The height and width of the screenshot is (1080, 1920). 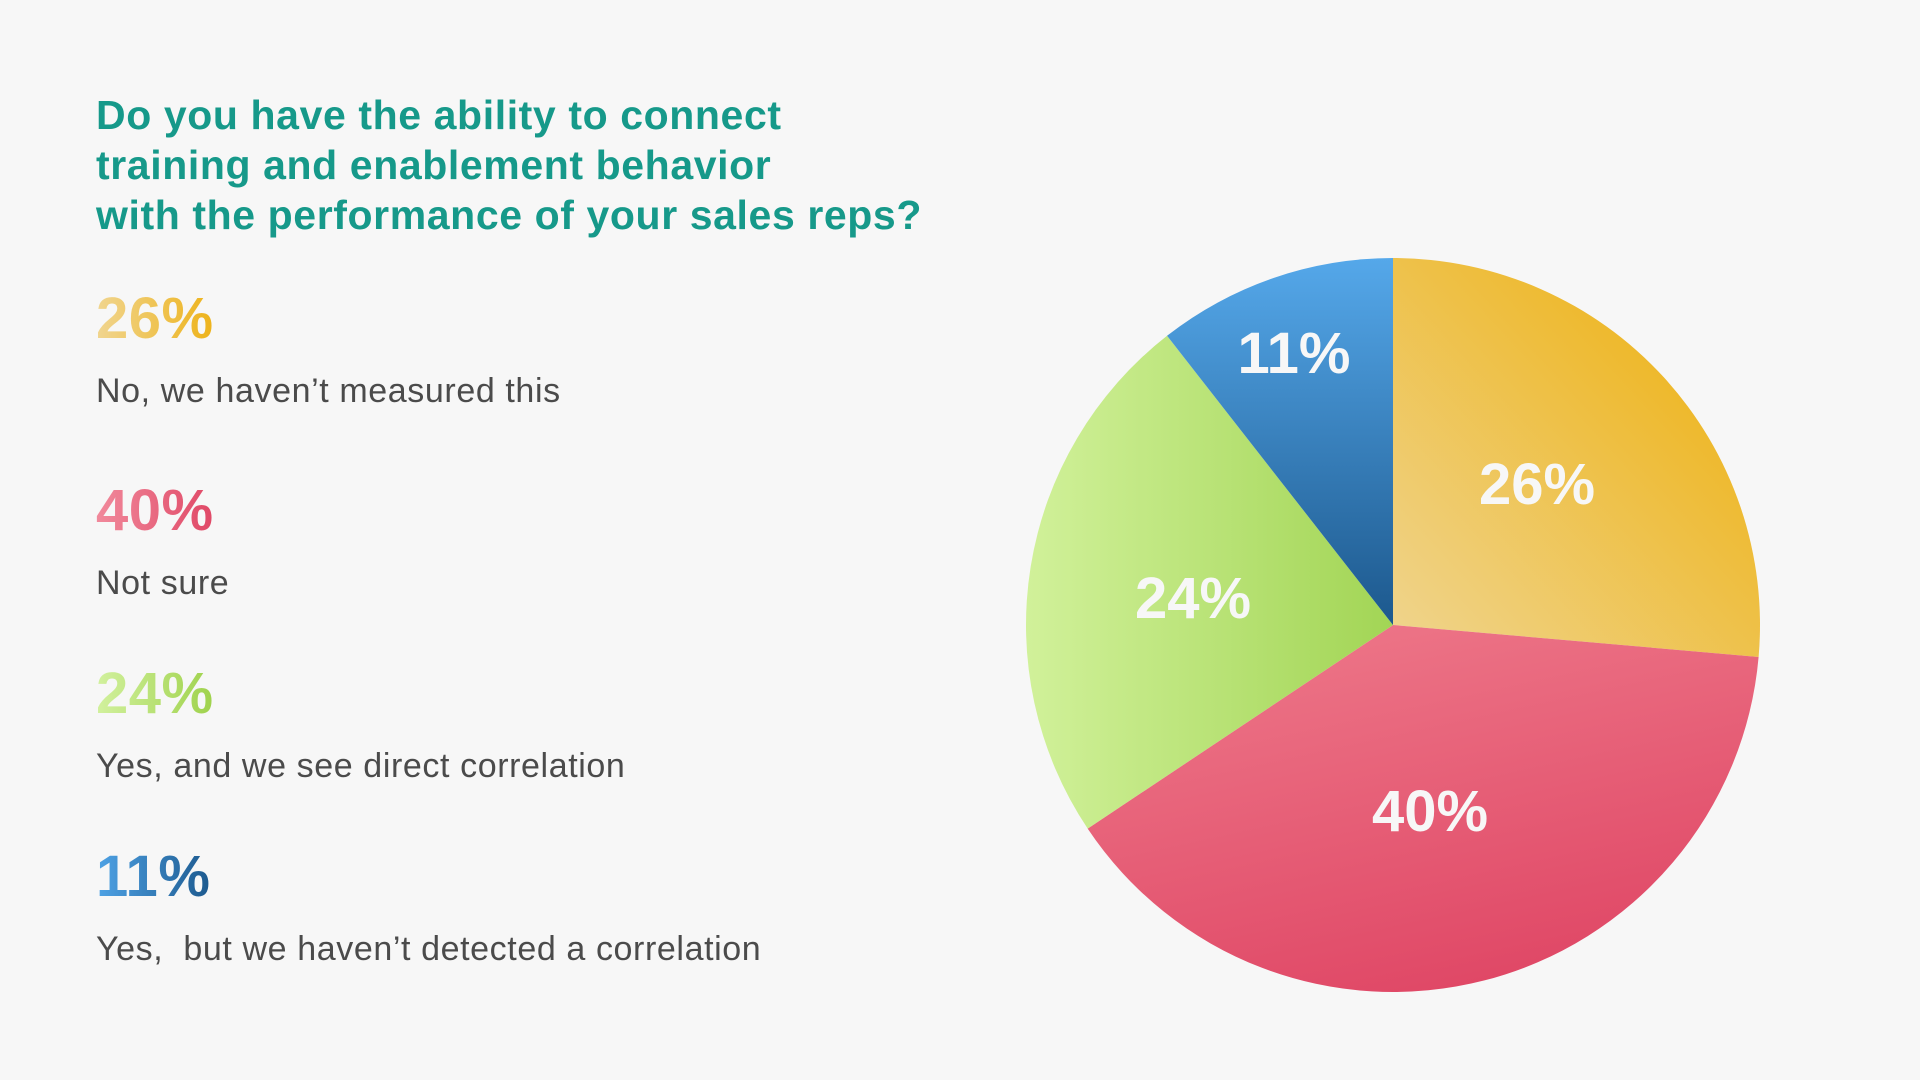 What do you see at coordinates (1280, 441) in the screenshot?
I see `slice-no-correlation` at bounding box center [1280, 441].